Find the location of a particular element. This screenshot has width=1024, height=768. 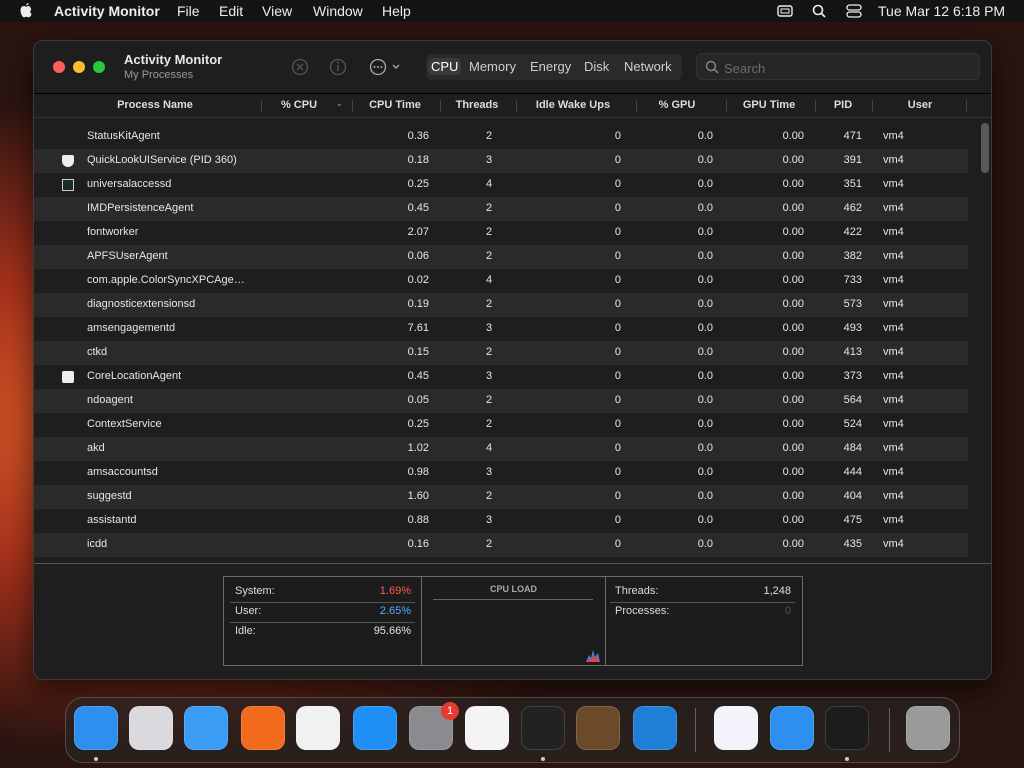

stat-label: Processes: is located at coordinates (642, 611).